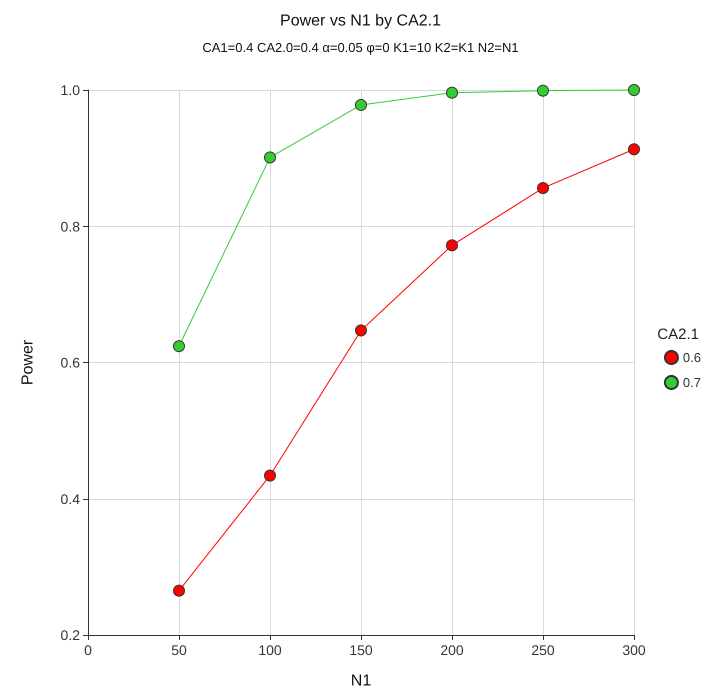  What do you see at coordinates (361, 650) in the screenshot?
I see `x-tick-label: 150` at bounding box center [361, 650].